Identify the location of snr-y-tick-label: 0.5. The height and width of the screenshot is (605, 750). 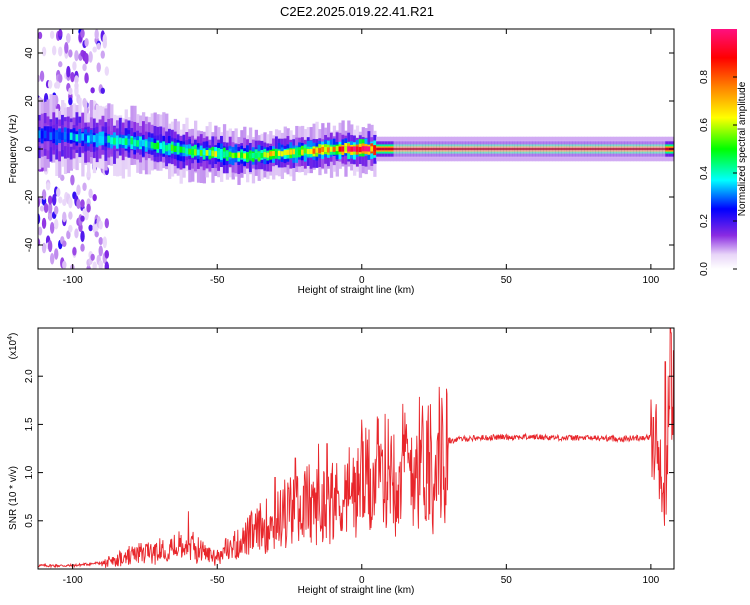
(29, 520).